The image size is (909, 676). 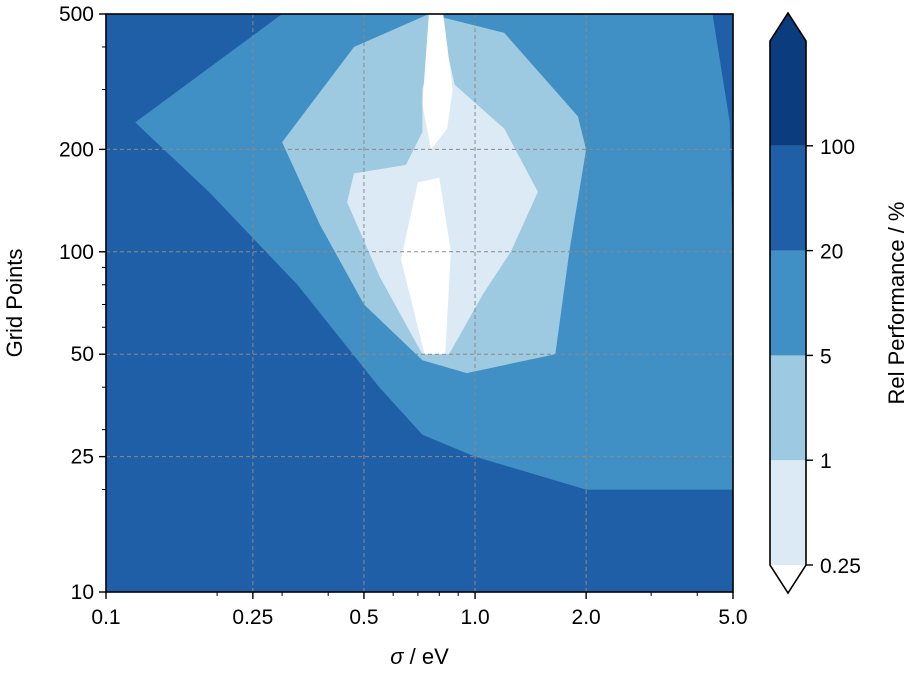 What do you see at coordinates (826, 356) in the screenshot?
I see `colorbar-tick-label: 5` at bounding box center [826, 356].